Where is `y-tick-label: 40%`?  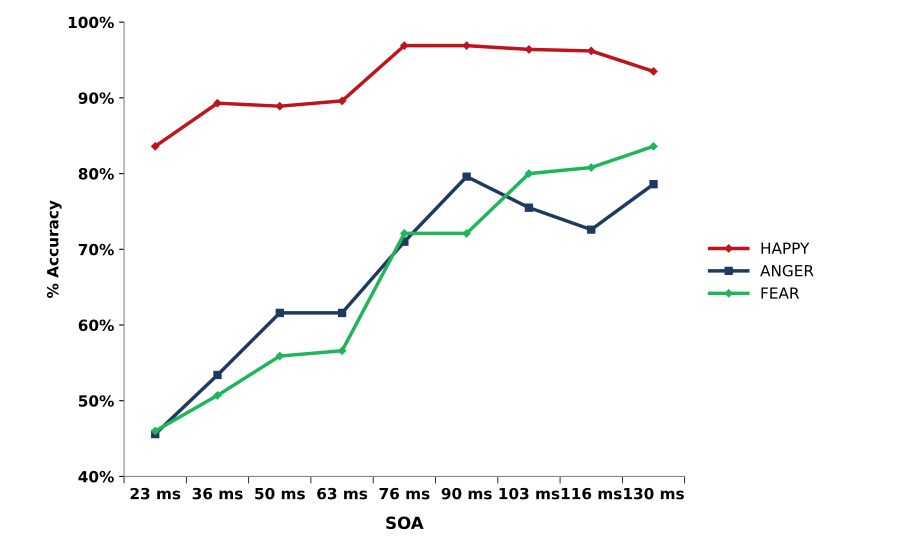
y-tick-label: 40% is located at coordinates (96, 476).